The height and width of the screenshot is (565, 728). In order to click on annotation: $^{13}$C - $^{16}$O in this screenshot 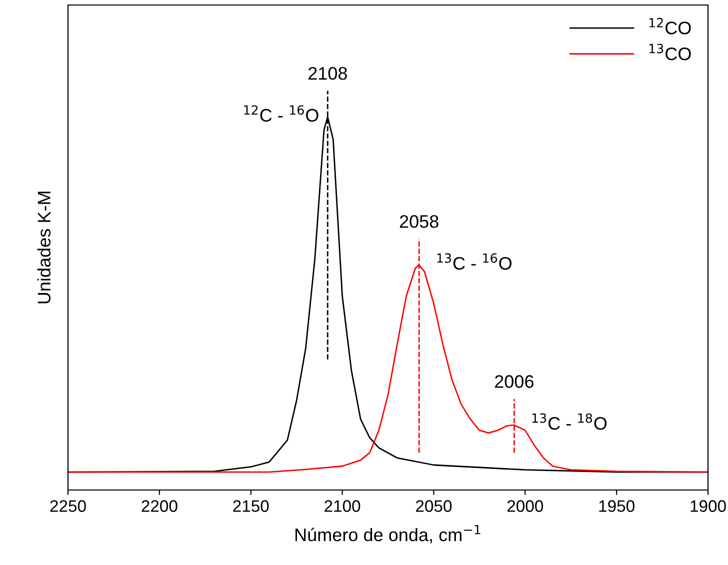, I will do `click(474, 261)`.